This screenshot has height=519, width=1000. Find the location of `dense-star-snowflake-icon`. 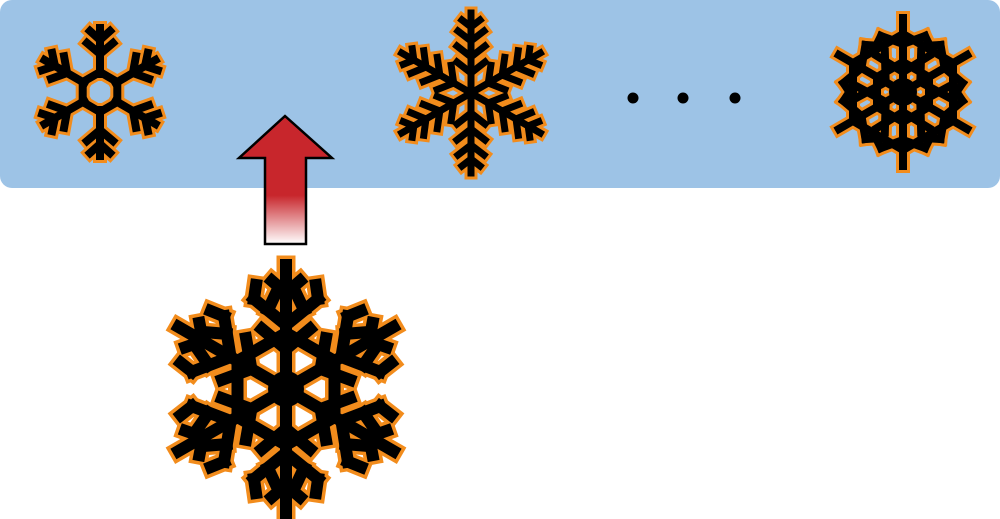

dense-star-snowflake-icon is located at coordinates (903, 92).